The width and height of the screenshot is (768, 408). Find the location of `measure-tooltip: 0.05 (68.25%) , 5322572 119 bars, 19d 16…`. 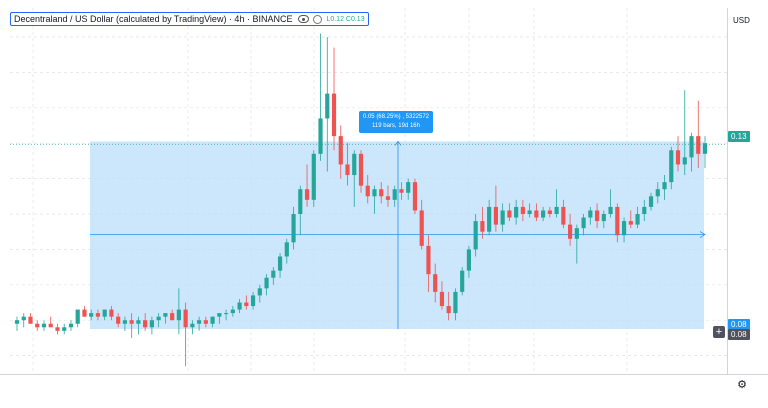

measure-tooltip: 0.05 (68.25%) , 5322572 119 bars, 19d 16… is located at coordinates (396, 122).